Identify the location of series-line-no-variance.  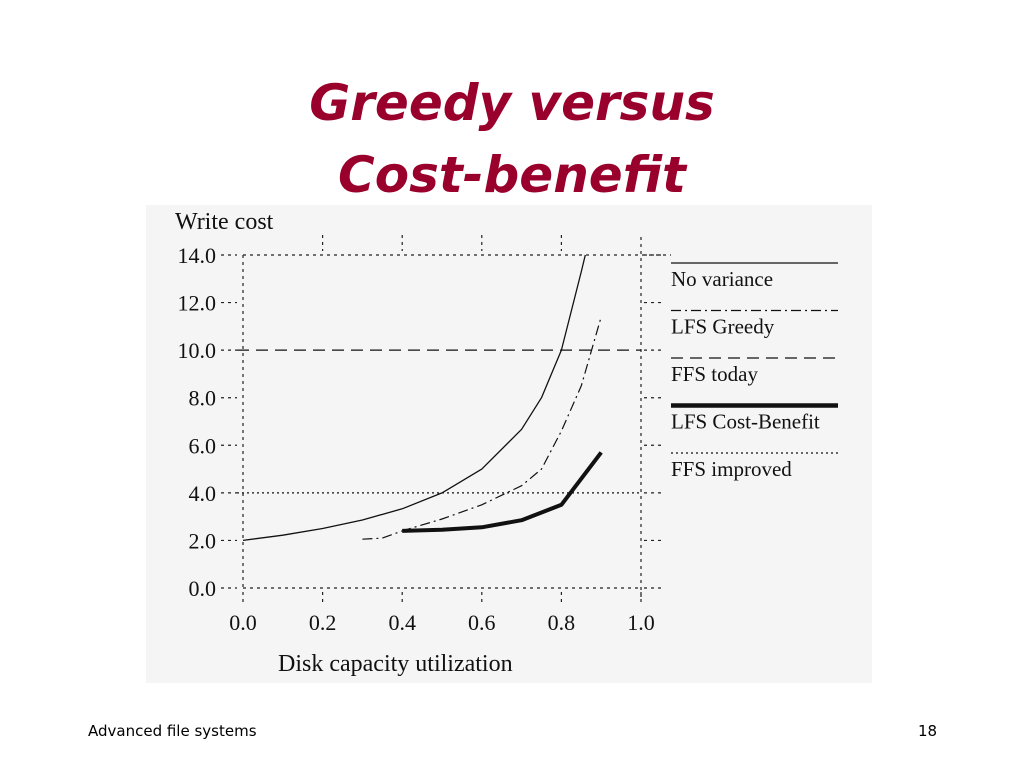
(414, 398).